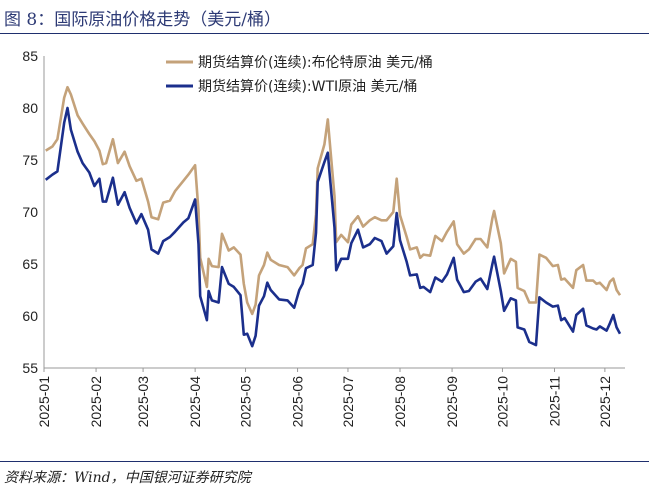  I want to click on y-tick-labels: 55 60 65 70 75 80 85, so click(30, 212).